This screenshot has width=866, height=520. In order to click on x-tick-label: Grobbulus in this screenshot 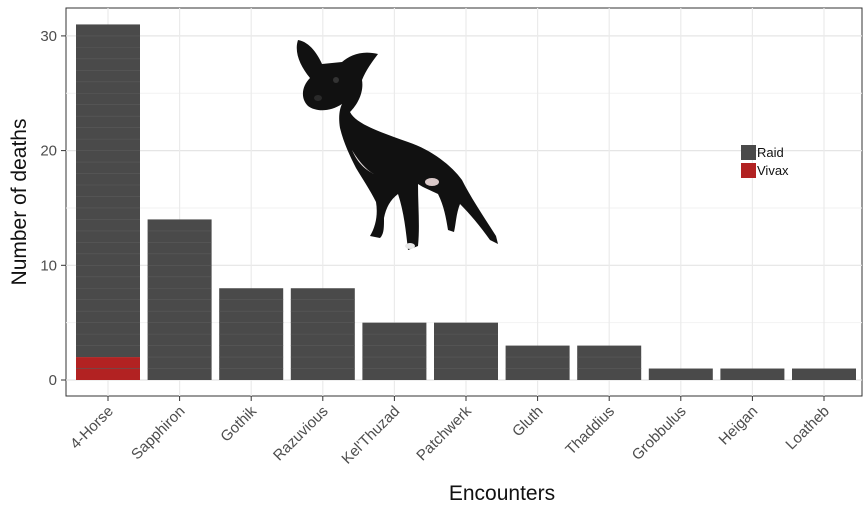, I will do `click(659, 433)`.